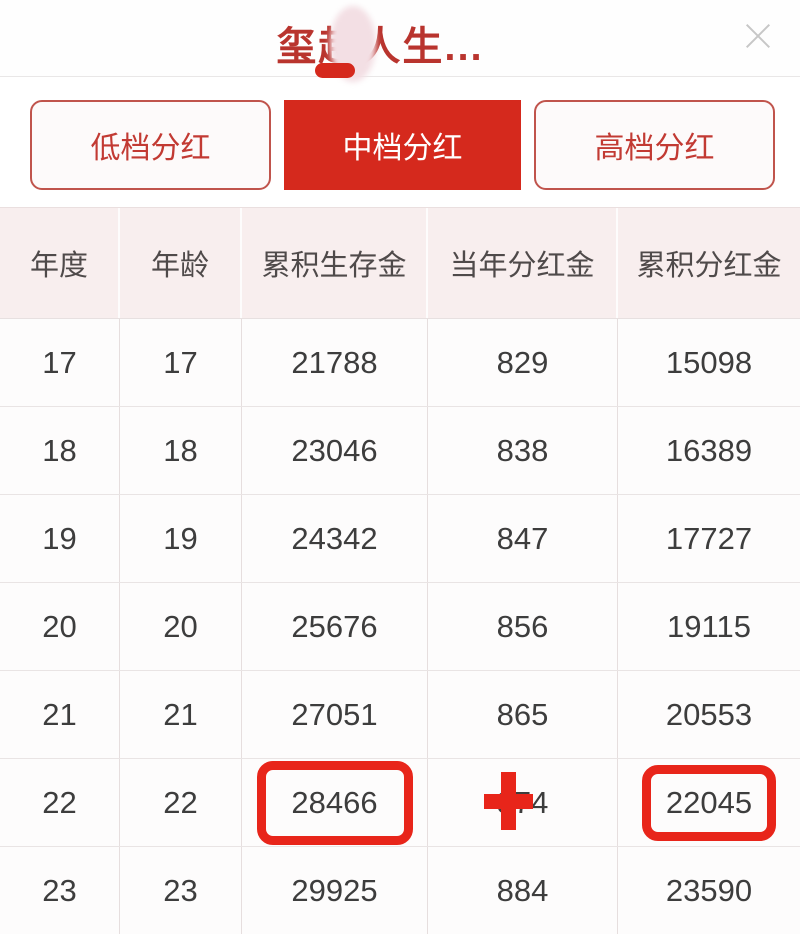  I want to click on header-year: 年度, so click(60, 263).